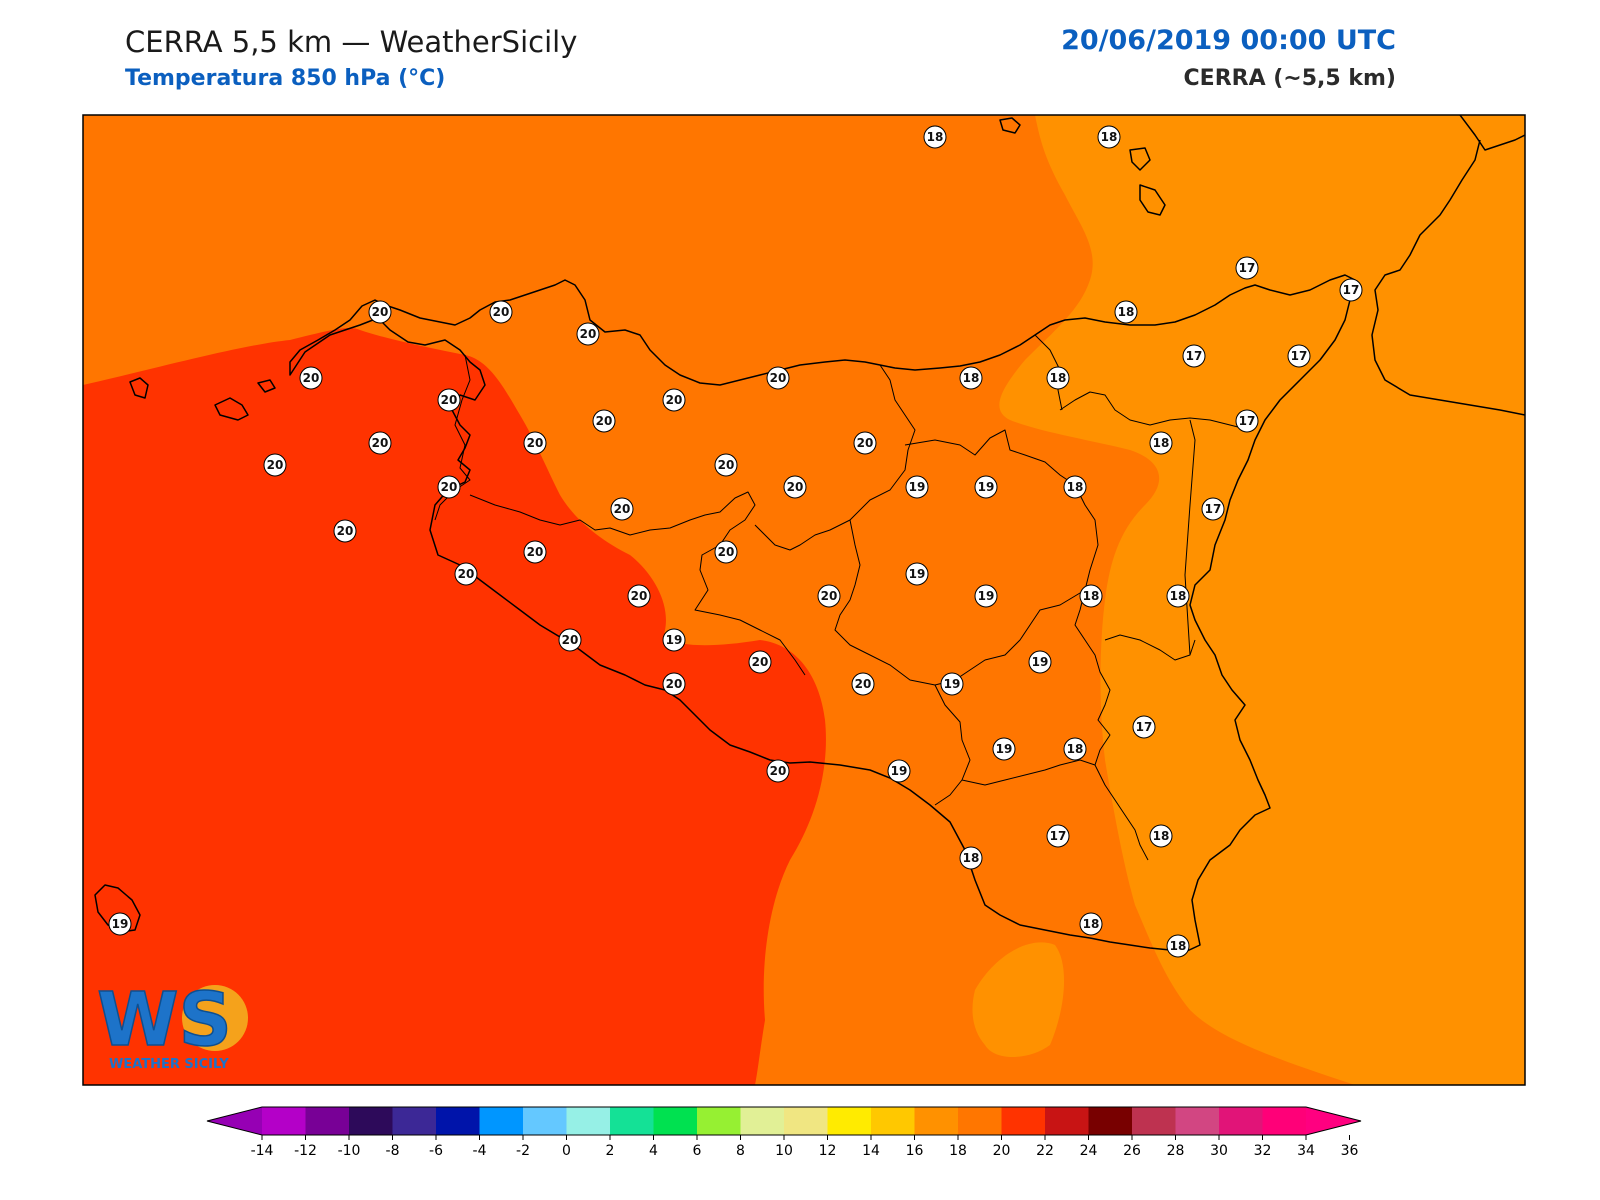 This screenshot has height=1200, width=1600. I want to click on model-label: CERRA (~5,5 km), so click(1289, 78).